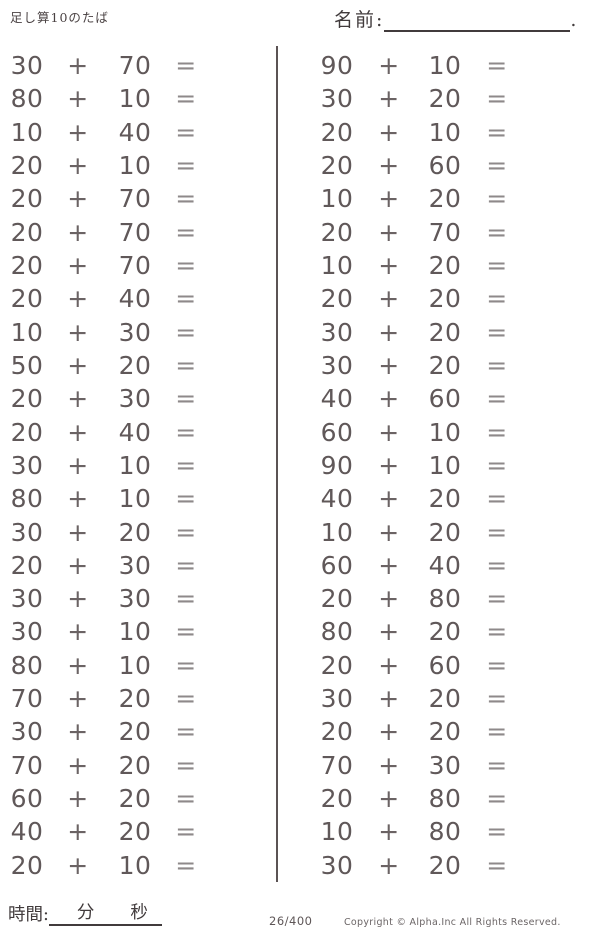 The width and height of the screenshot is (600, 938). Describe the element at coordinates (27, 499) in the screenshot. I see `operand-1: 80` at that location.